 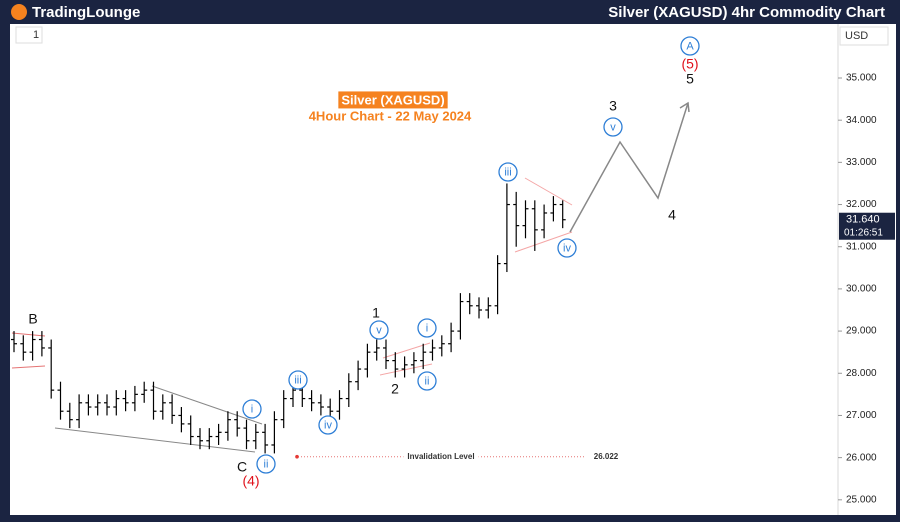 I want to click on interval-box, so click(x=29, y=35).